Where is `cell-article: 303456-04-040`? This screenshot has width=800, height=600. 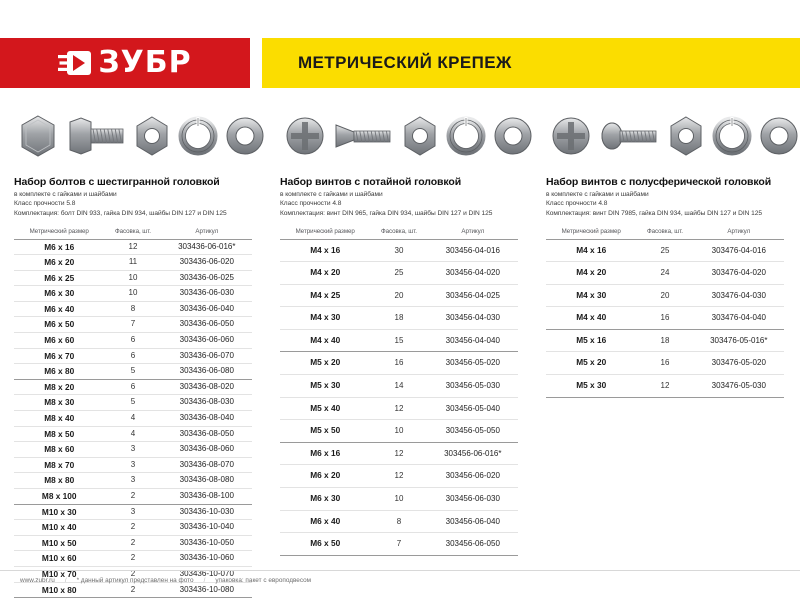 cell-article: 303456-04-040 is located at coordinates (472, 341).